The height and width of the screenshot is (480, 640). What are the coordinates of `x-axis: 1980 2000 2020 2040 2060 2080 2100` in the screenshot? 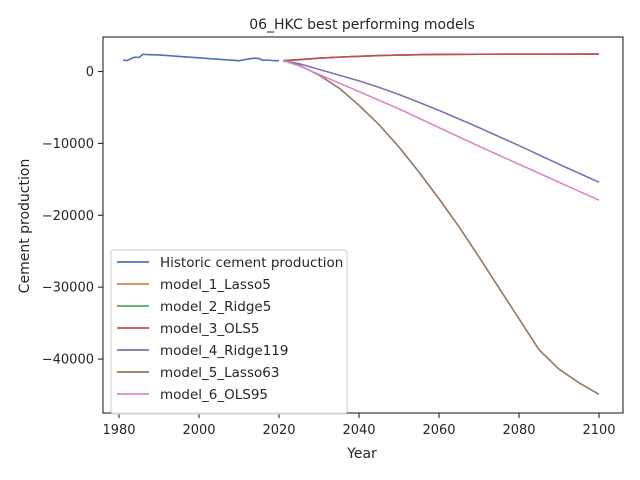 It's located at (359, 425).